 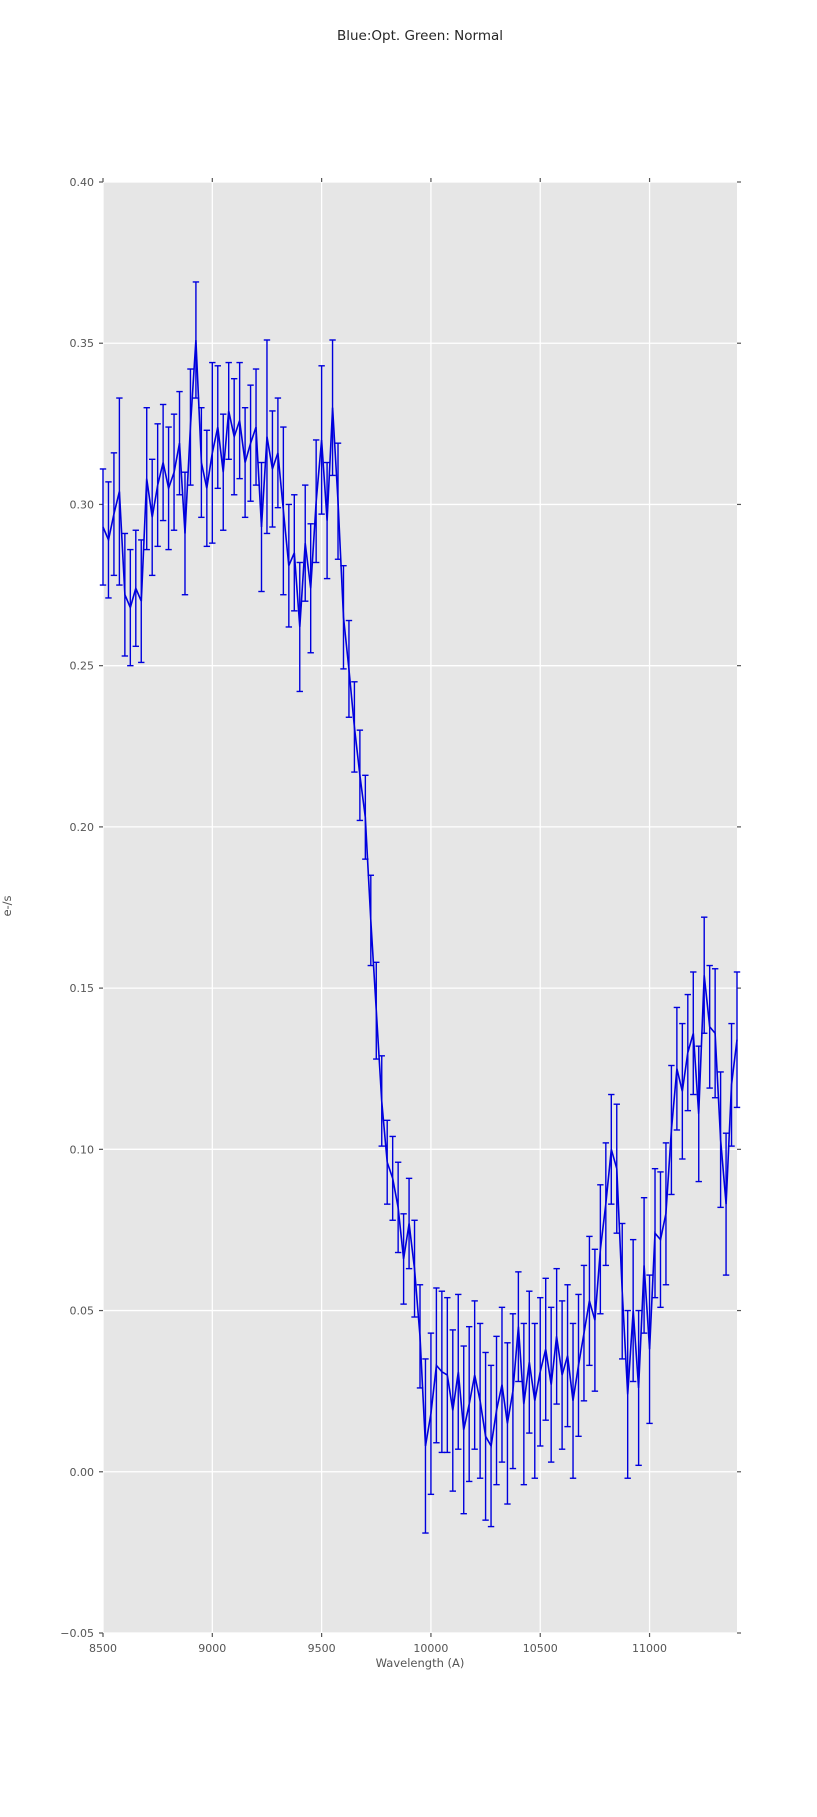 What do you see at coordinates (82, 827) in the screenshot?
I see `y-tick-label: 0.20` at bounding box center [82, 827].